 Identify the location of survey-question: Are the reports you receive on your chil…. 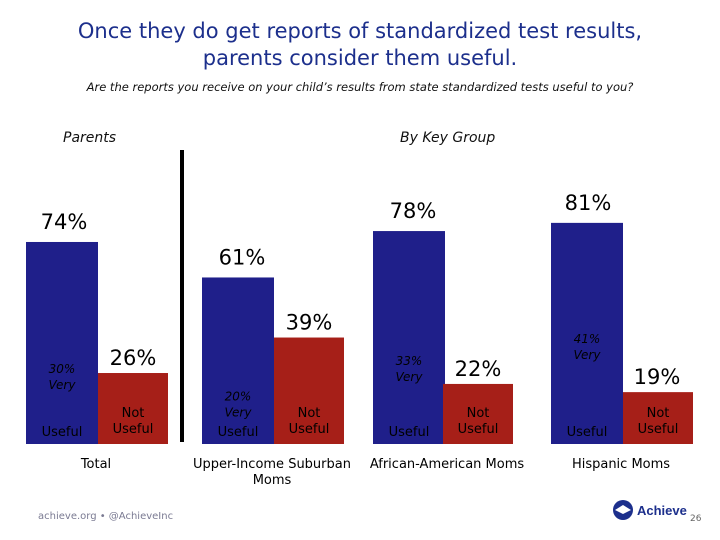
(360, 87).